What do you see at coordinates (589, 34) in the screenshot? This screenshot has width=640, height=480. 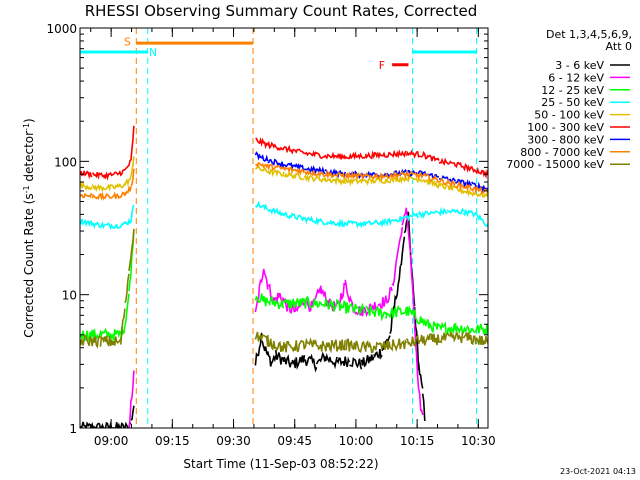 I see `legend-header-line: Det 1,3,4,5,6,9,` at bounding box center [589, 34].